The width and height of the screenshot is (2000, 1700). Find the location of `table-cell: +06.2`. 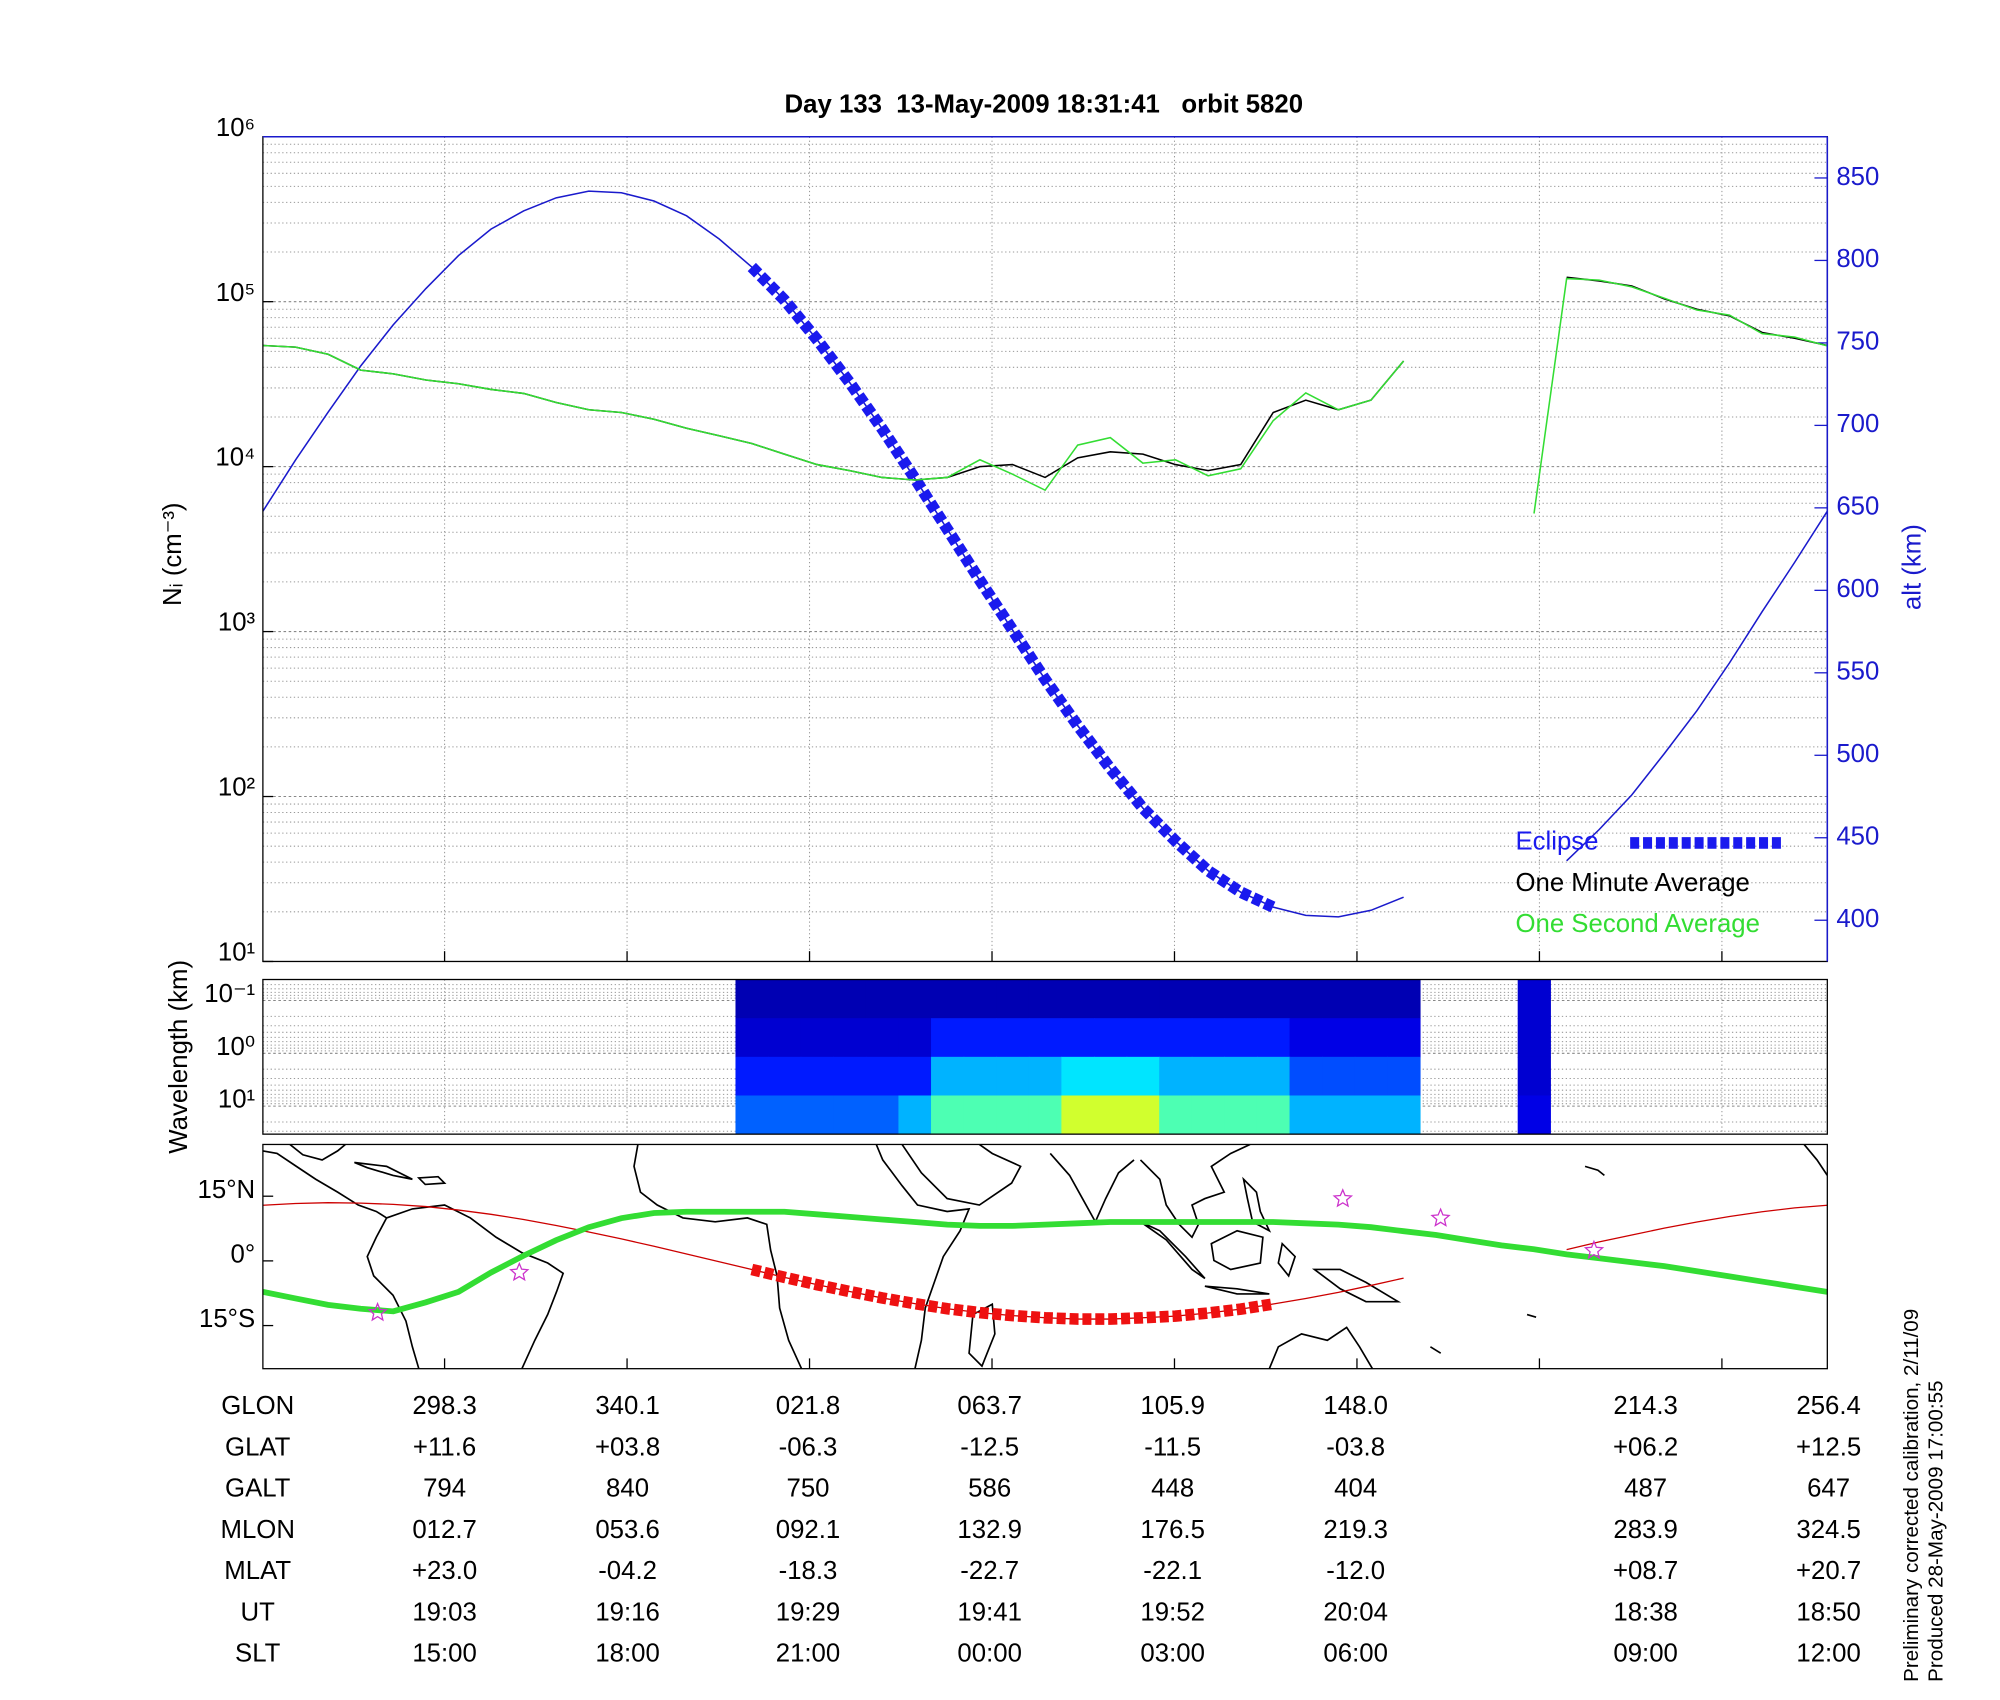

table-cell: +06.2 is located at coordinates (1645, 1447).